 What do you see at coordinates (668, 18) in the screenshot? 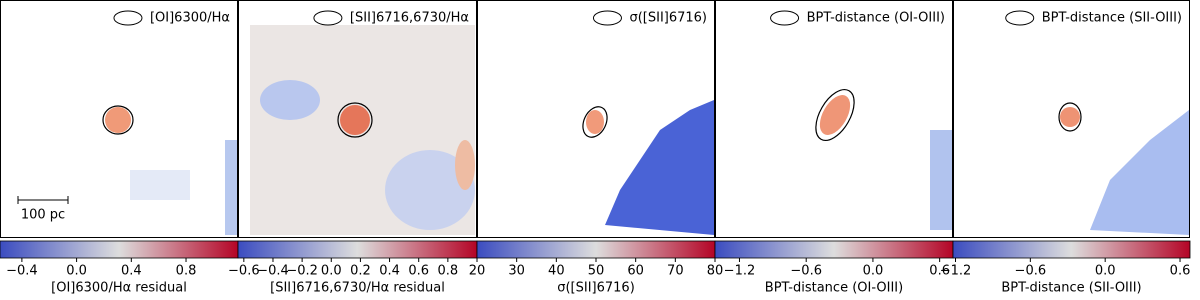
I see `legend-label: σ([SII]6716)` at bounding box center [668, 18].